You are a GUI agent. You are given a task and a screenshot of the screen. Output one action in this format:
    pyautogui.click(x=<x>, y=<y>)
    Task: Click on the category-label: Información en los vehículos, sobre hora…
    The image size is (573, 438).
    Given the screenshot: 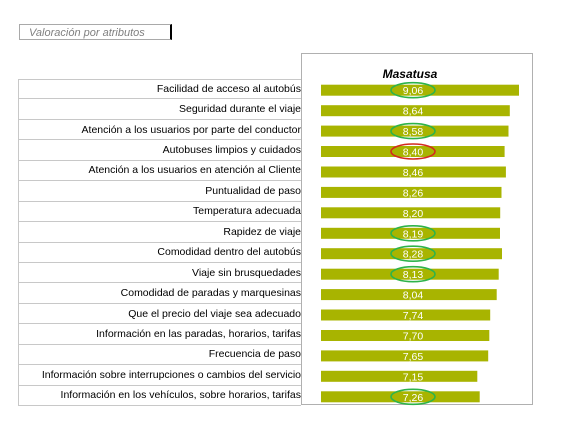 What is the action you would take?
    pyautogui.click(x=160, y=396)
    